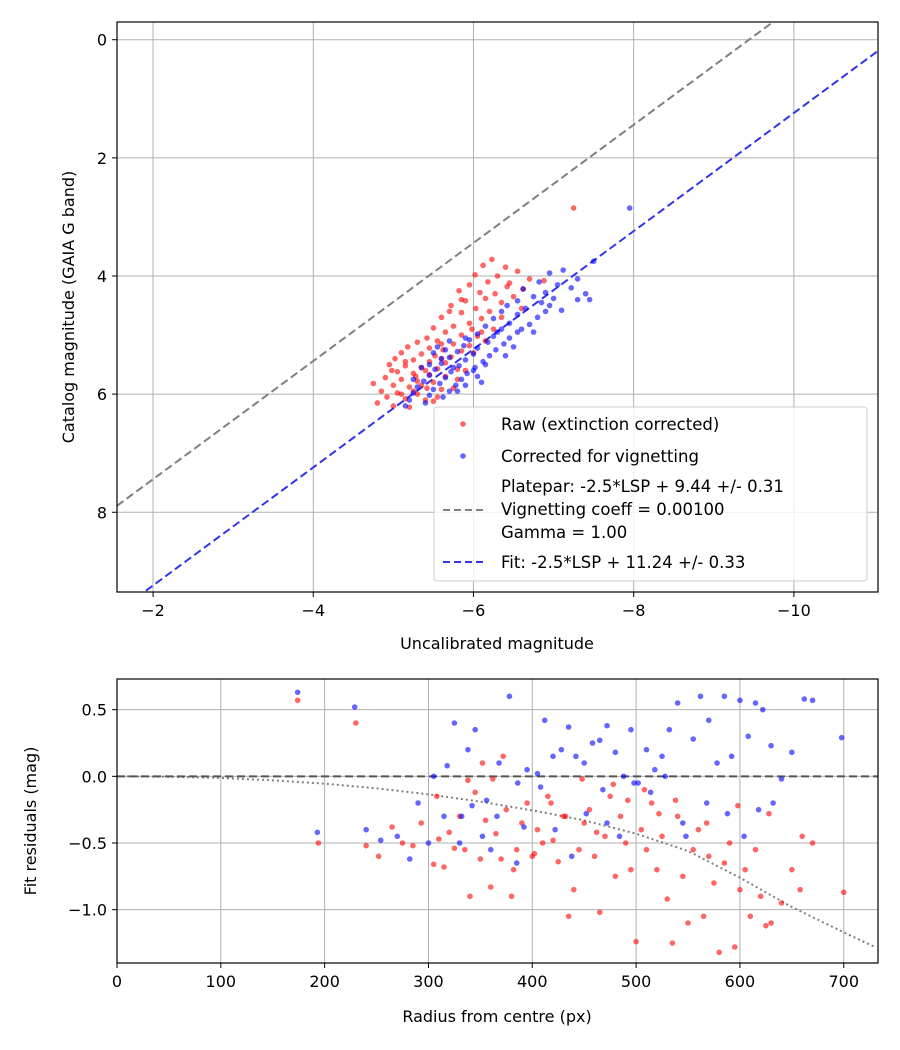  Describe the element at coordinates (474, 610) in the screenshot. I see `top-x-tick-label: −6` at that location.